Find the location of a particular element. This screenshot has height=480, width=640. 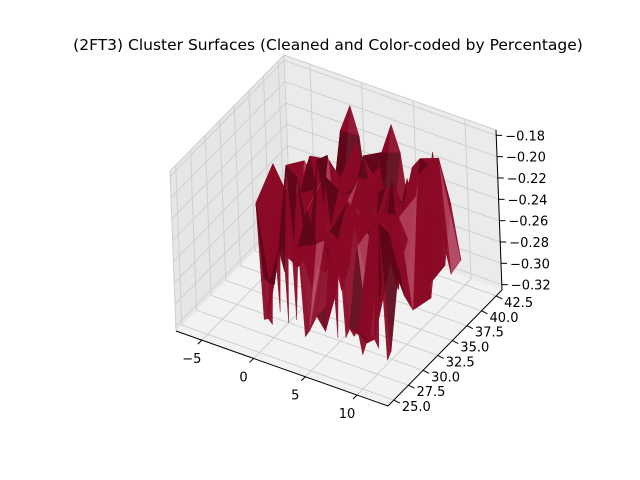

z-tick-label: −0.28 is located at coordinates (529, 243).